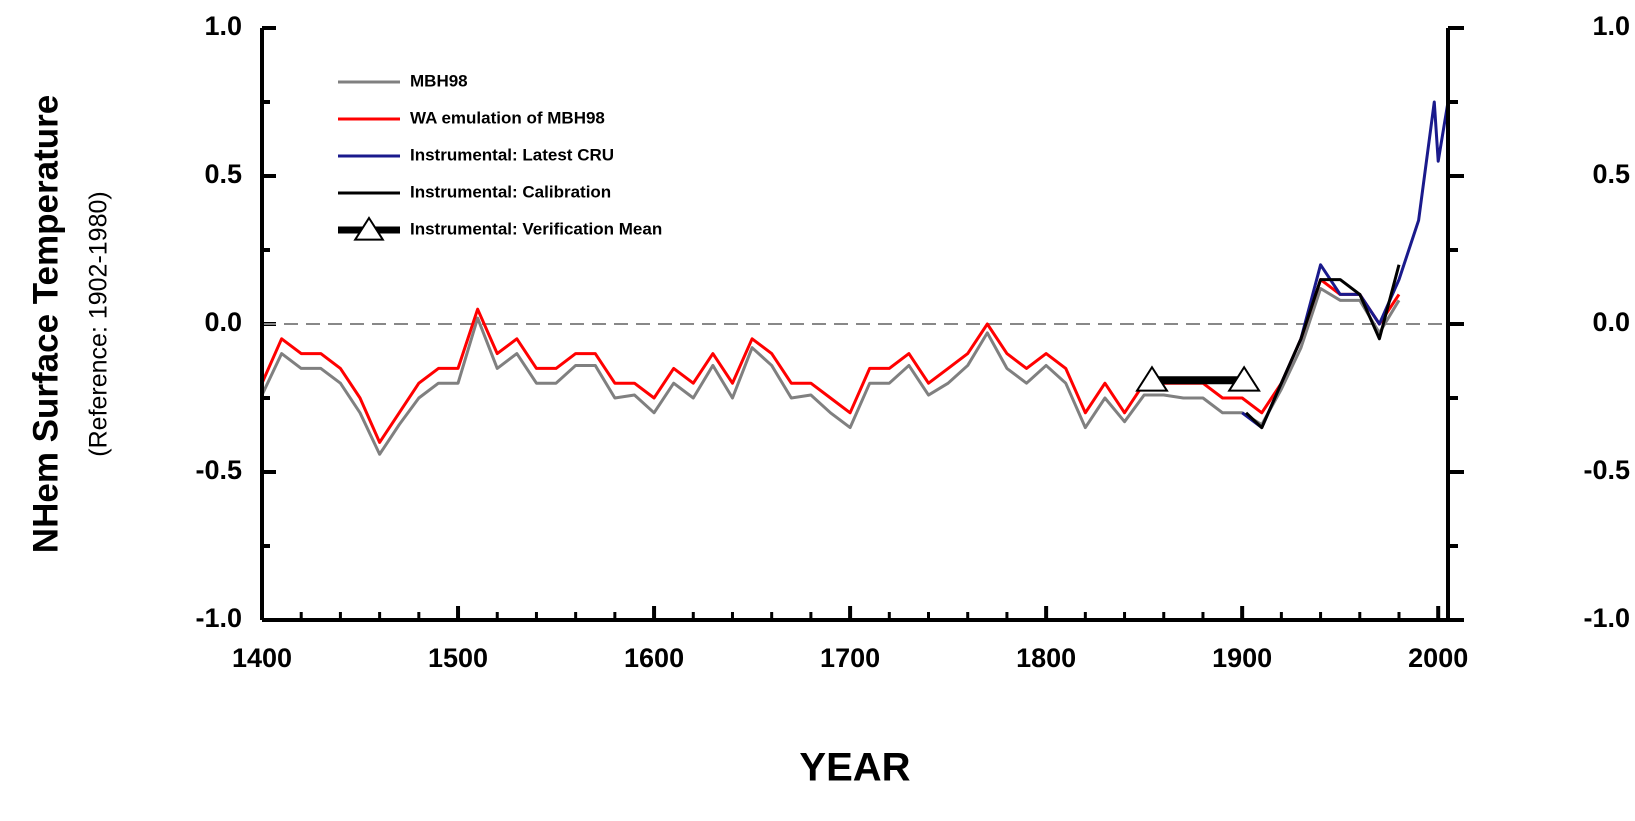 This screenshot has width=1635, height=821. Describe the element at coordinates (218, 470) in the screenshot. I see `y-tick-label: -0.5` at that location.